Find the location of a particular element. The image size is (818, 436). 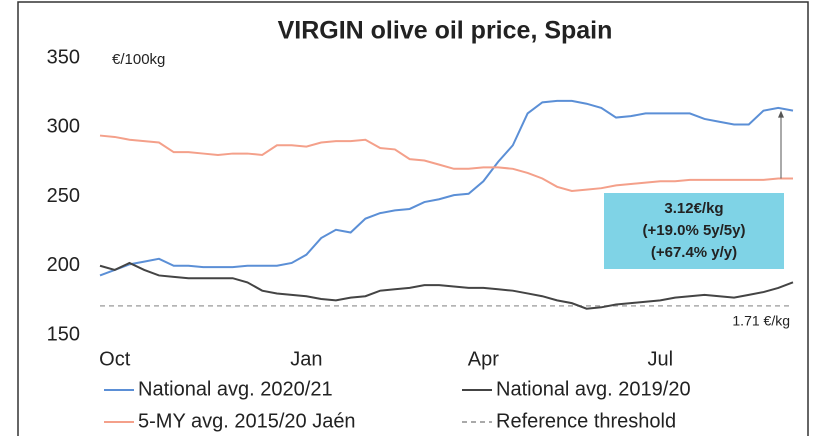

y-tick-label: 150 is located at coordinates (63, 334).